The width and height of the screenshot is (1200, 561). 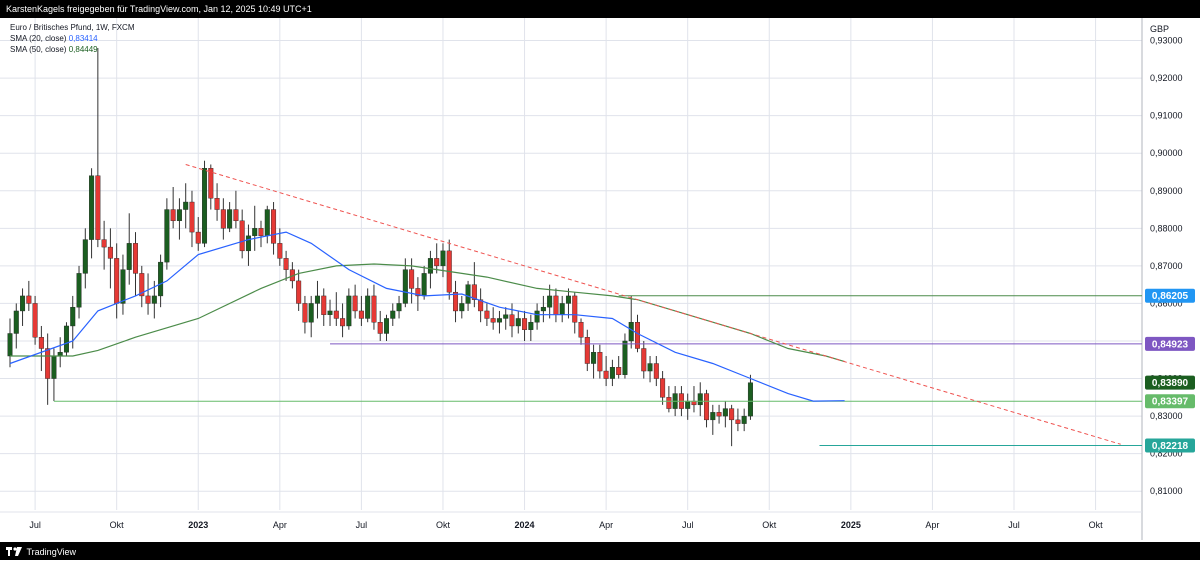 I want to click on sma50-legend: SMA (50, close) 0,84449, so click(x=72, y=49).